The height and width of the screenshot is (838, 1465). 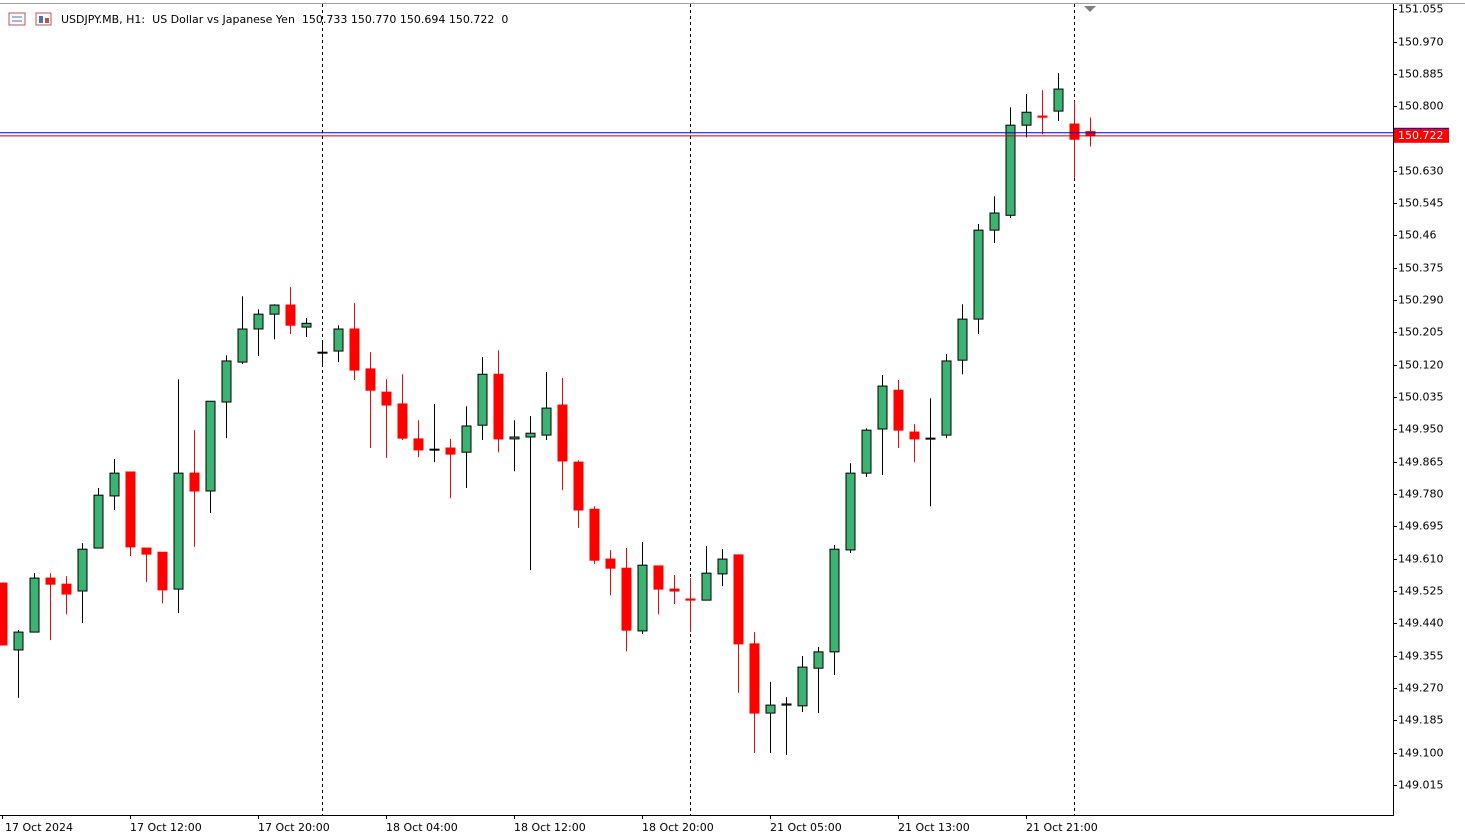 I want to click on y-tick-label: 150.885, so click(x=1421, y=74).